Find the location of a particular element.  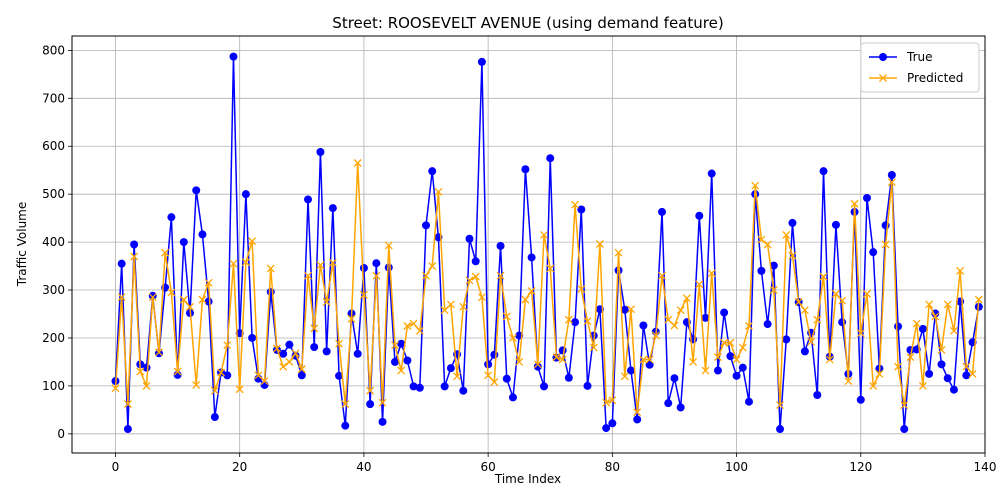

y-axis-label: Traffic Volume is located at coordinates (22, 245).